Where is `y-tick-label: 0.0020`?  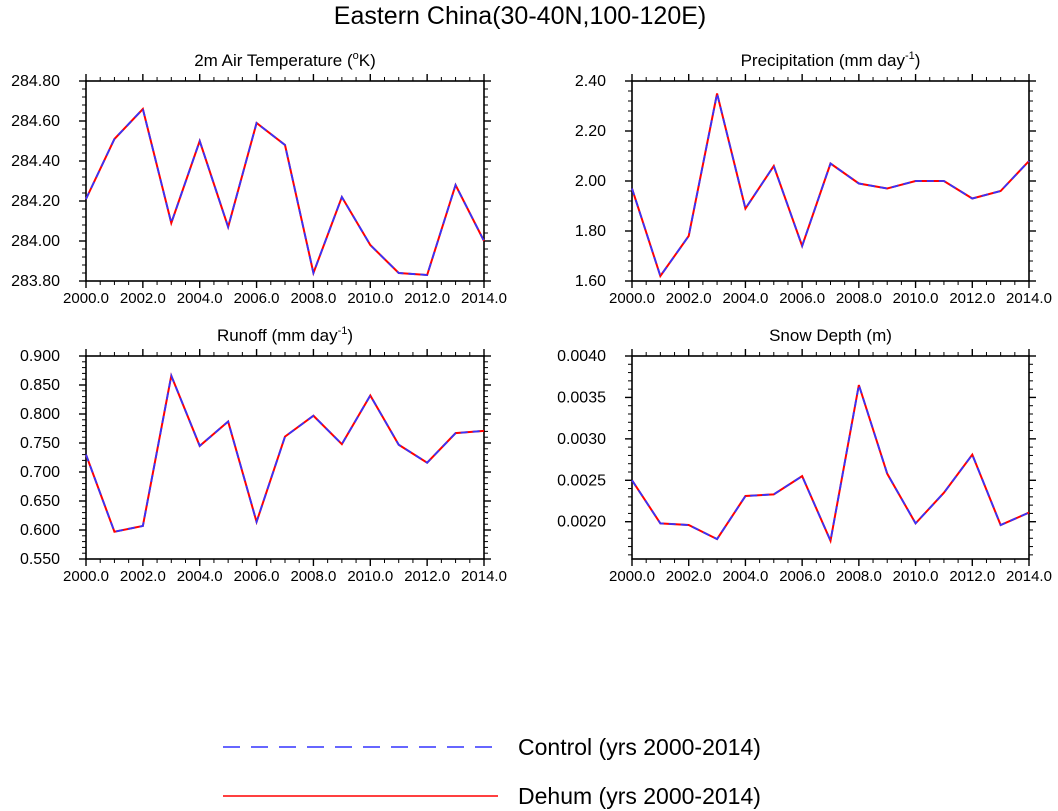 y-tick-label: 0.0020 is located at coordinates (581, 522).